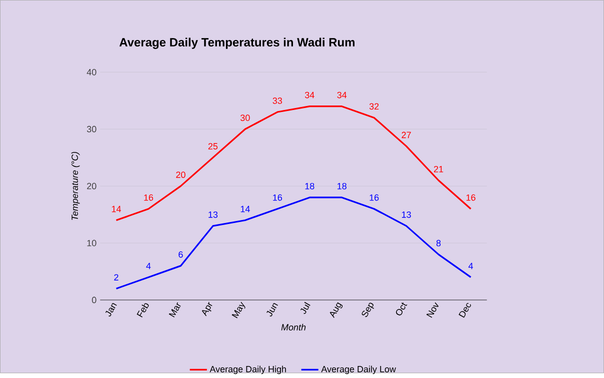  I want to click on data-label: 27, so click(406, 135).